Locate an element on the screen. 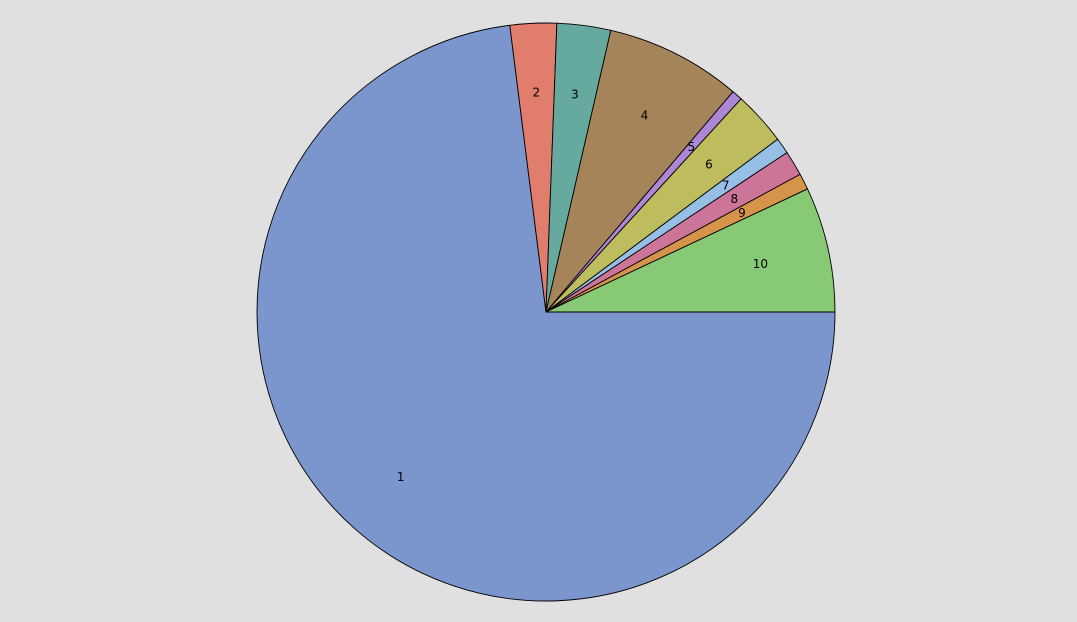 The height and width of the screenshot is (622, 1077). pie-slice-label-2: 2 is located at coordinates (536, 93).